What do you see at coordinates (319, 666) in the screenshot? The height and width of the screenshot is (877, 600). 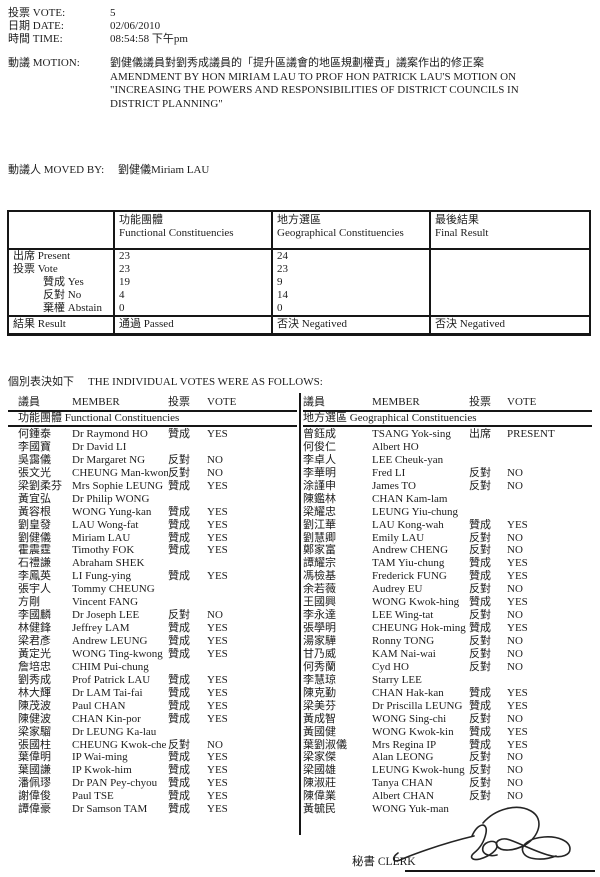 I see `member-name-zh: 何秀蘭` at bounding box center [319, 666].